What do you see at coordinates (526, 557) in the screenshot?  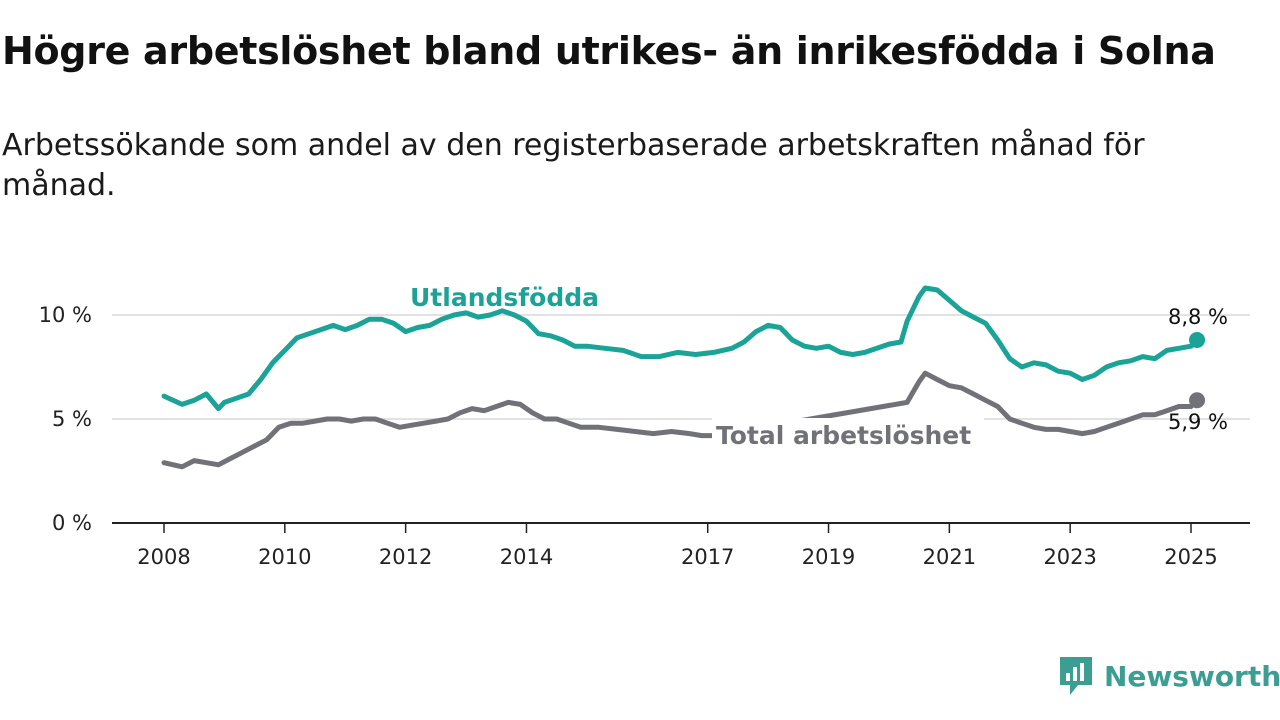 I see `x-tick-label: 2014` at bounding box center [526, 557].